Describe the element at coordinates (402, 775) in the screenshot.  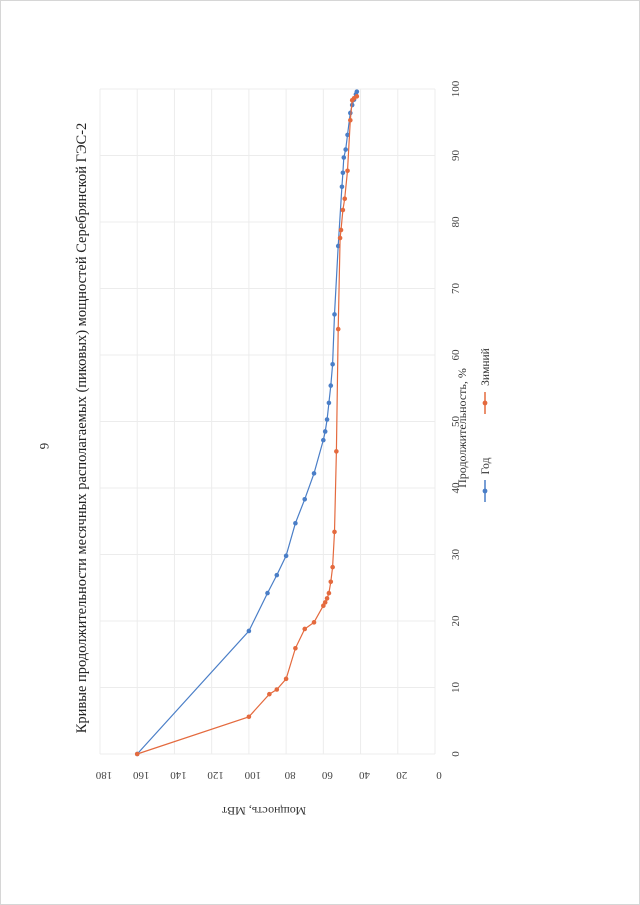
I see `y-tick-label: 20` at that location.